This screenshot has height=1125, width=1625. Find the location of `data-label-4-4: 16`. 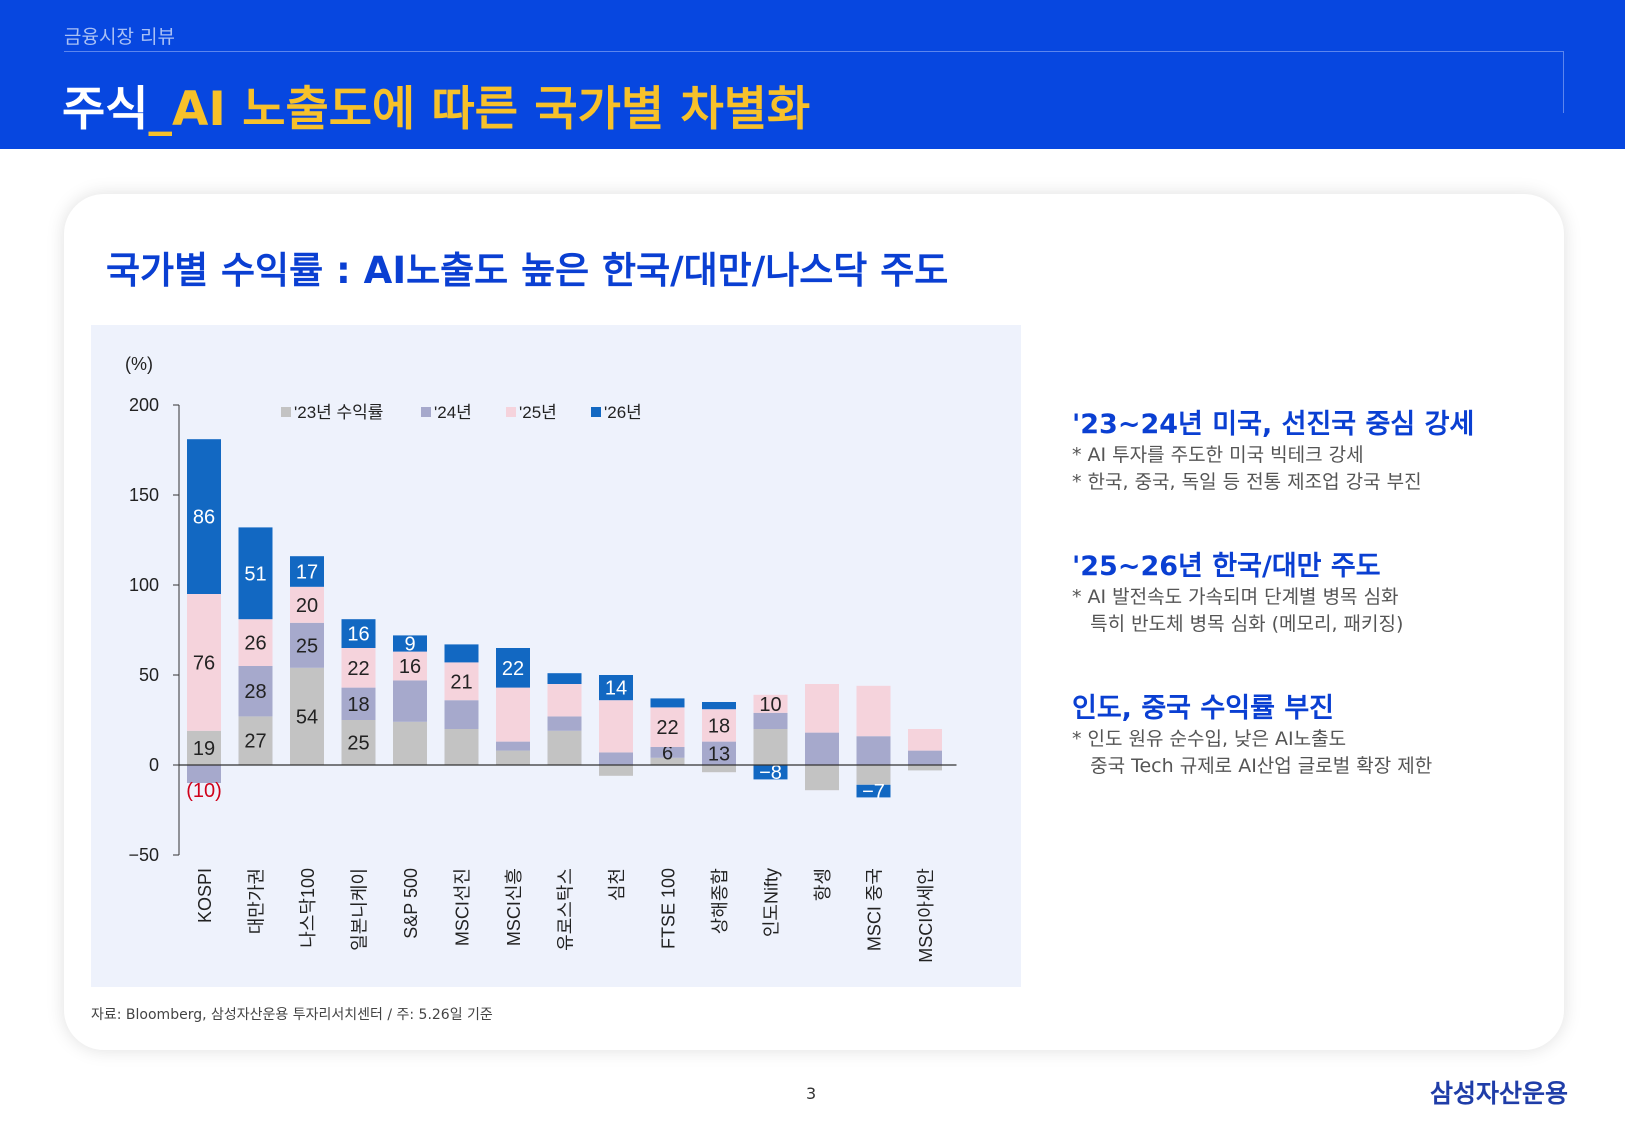

data-label-4-4: 16 is located at coordinates (358, 635).